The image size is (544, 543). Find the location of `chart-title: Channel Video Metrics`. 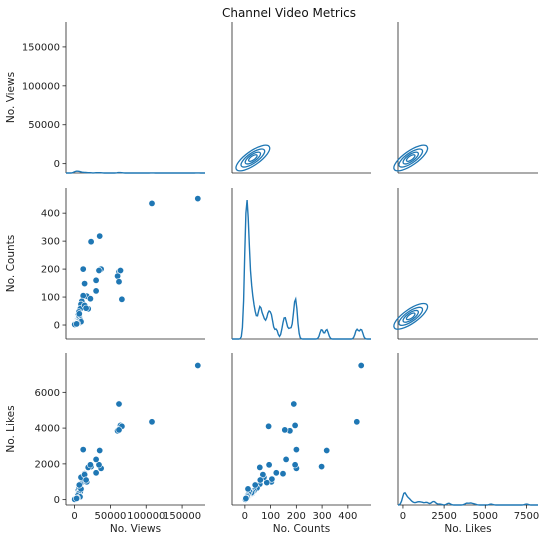

chart-title: Channel Video Metrics is located at coordinates (289, 13).